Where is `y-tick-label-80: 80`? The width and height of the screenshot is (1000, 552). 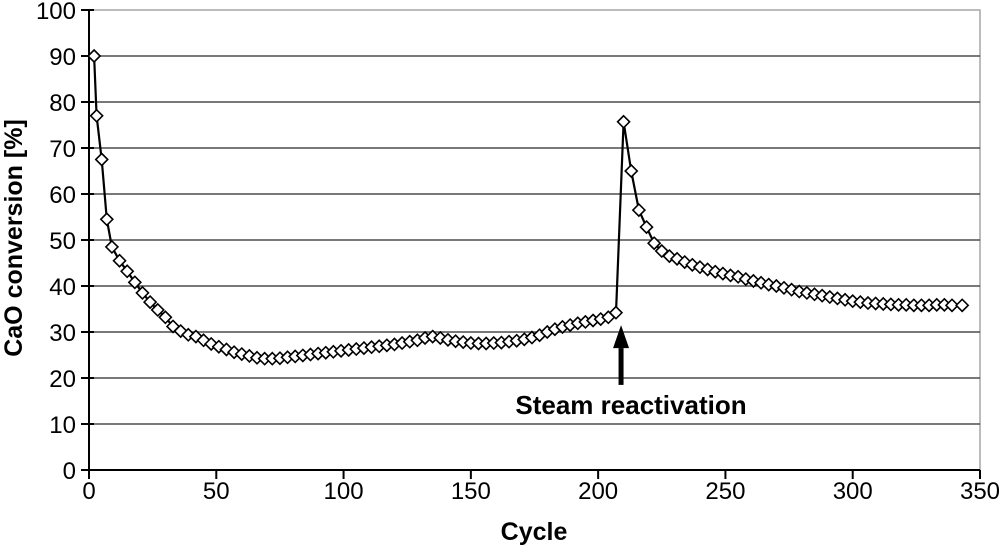
y-tick-label-80: 80 is located at coordinates (62, 103).